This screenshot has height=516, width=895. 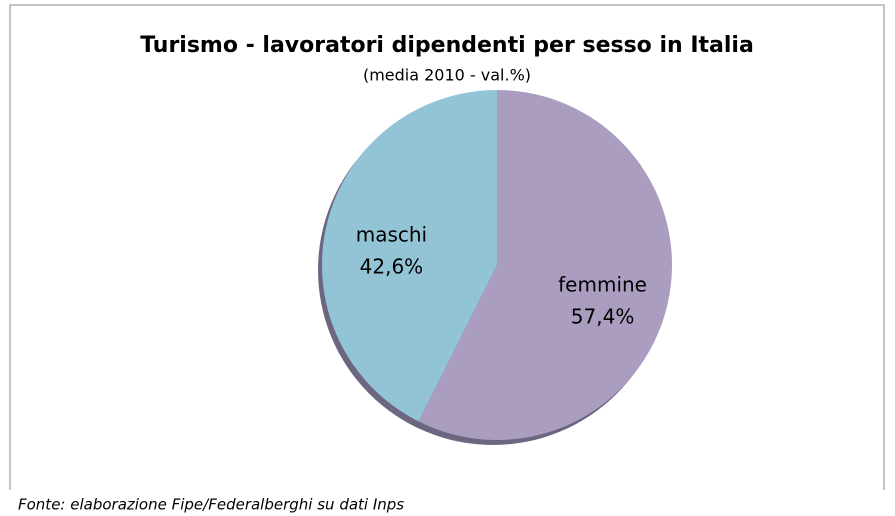 I want to click on slice-value-label: 57,4%, so click(x=603, y=316).